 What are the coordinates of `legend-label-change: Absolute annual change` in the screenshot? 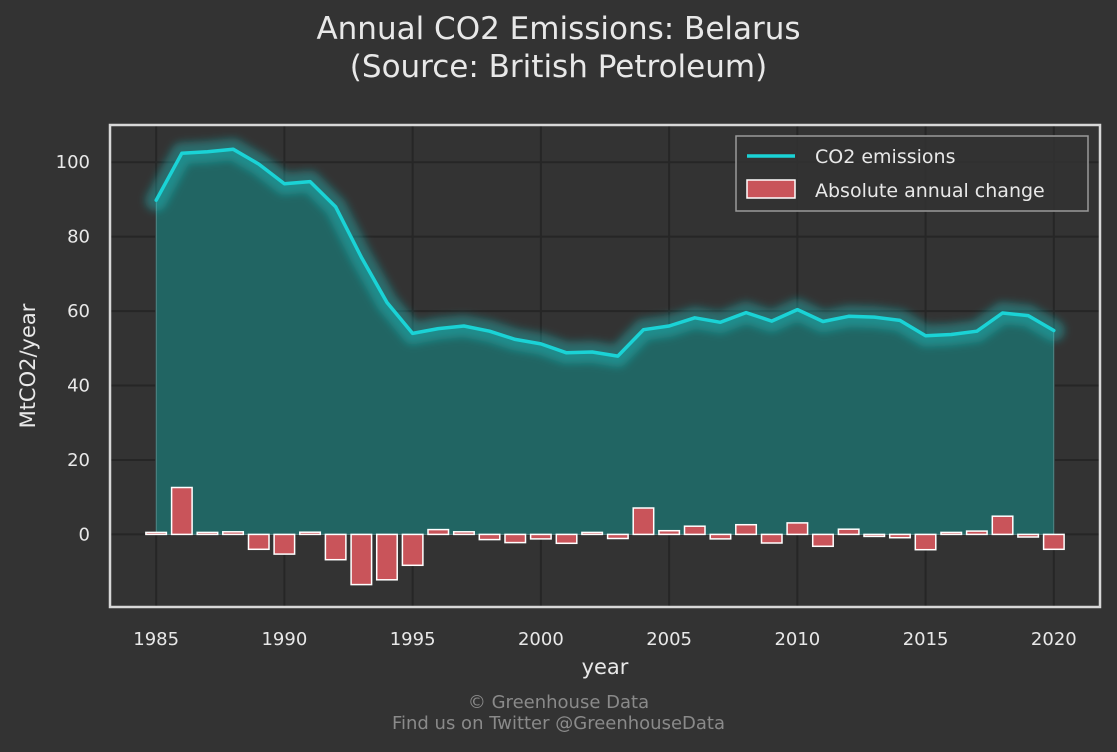 It's located at (930, 191).